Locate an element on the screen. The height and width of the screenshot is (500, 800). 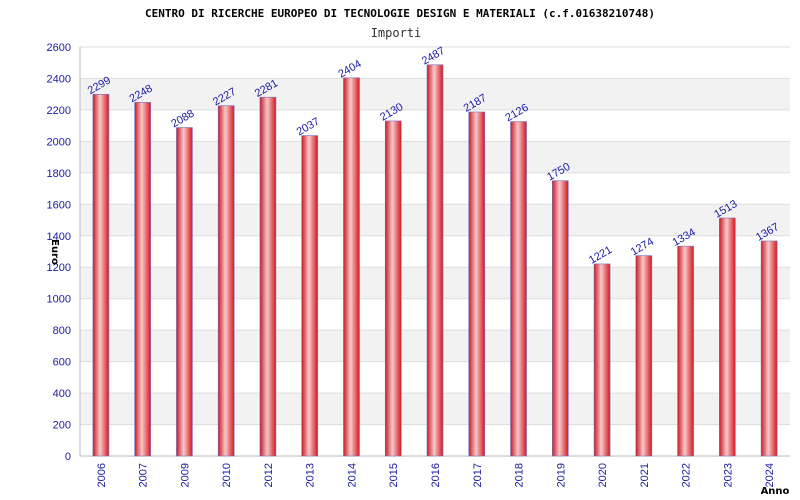
x-tick-label: 2013 is located at coordinates (311, 475).